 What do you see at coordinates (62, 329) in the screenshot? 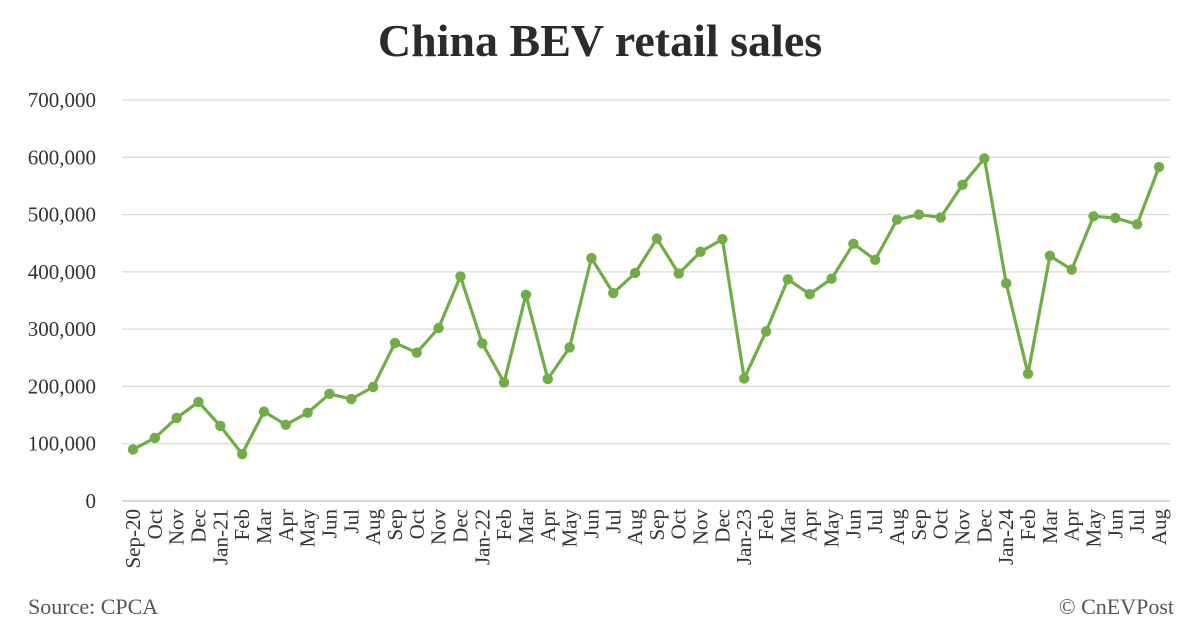
I see `y-tick-label: 300,000` at bounding box center [62, 329].